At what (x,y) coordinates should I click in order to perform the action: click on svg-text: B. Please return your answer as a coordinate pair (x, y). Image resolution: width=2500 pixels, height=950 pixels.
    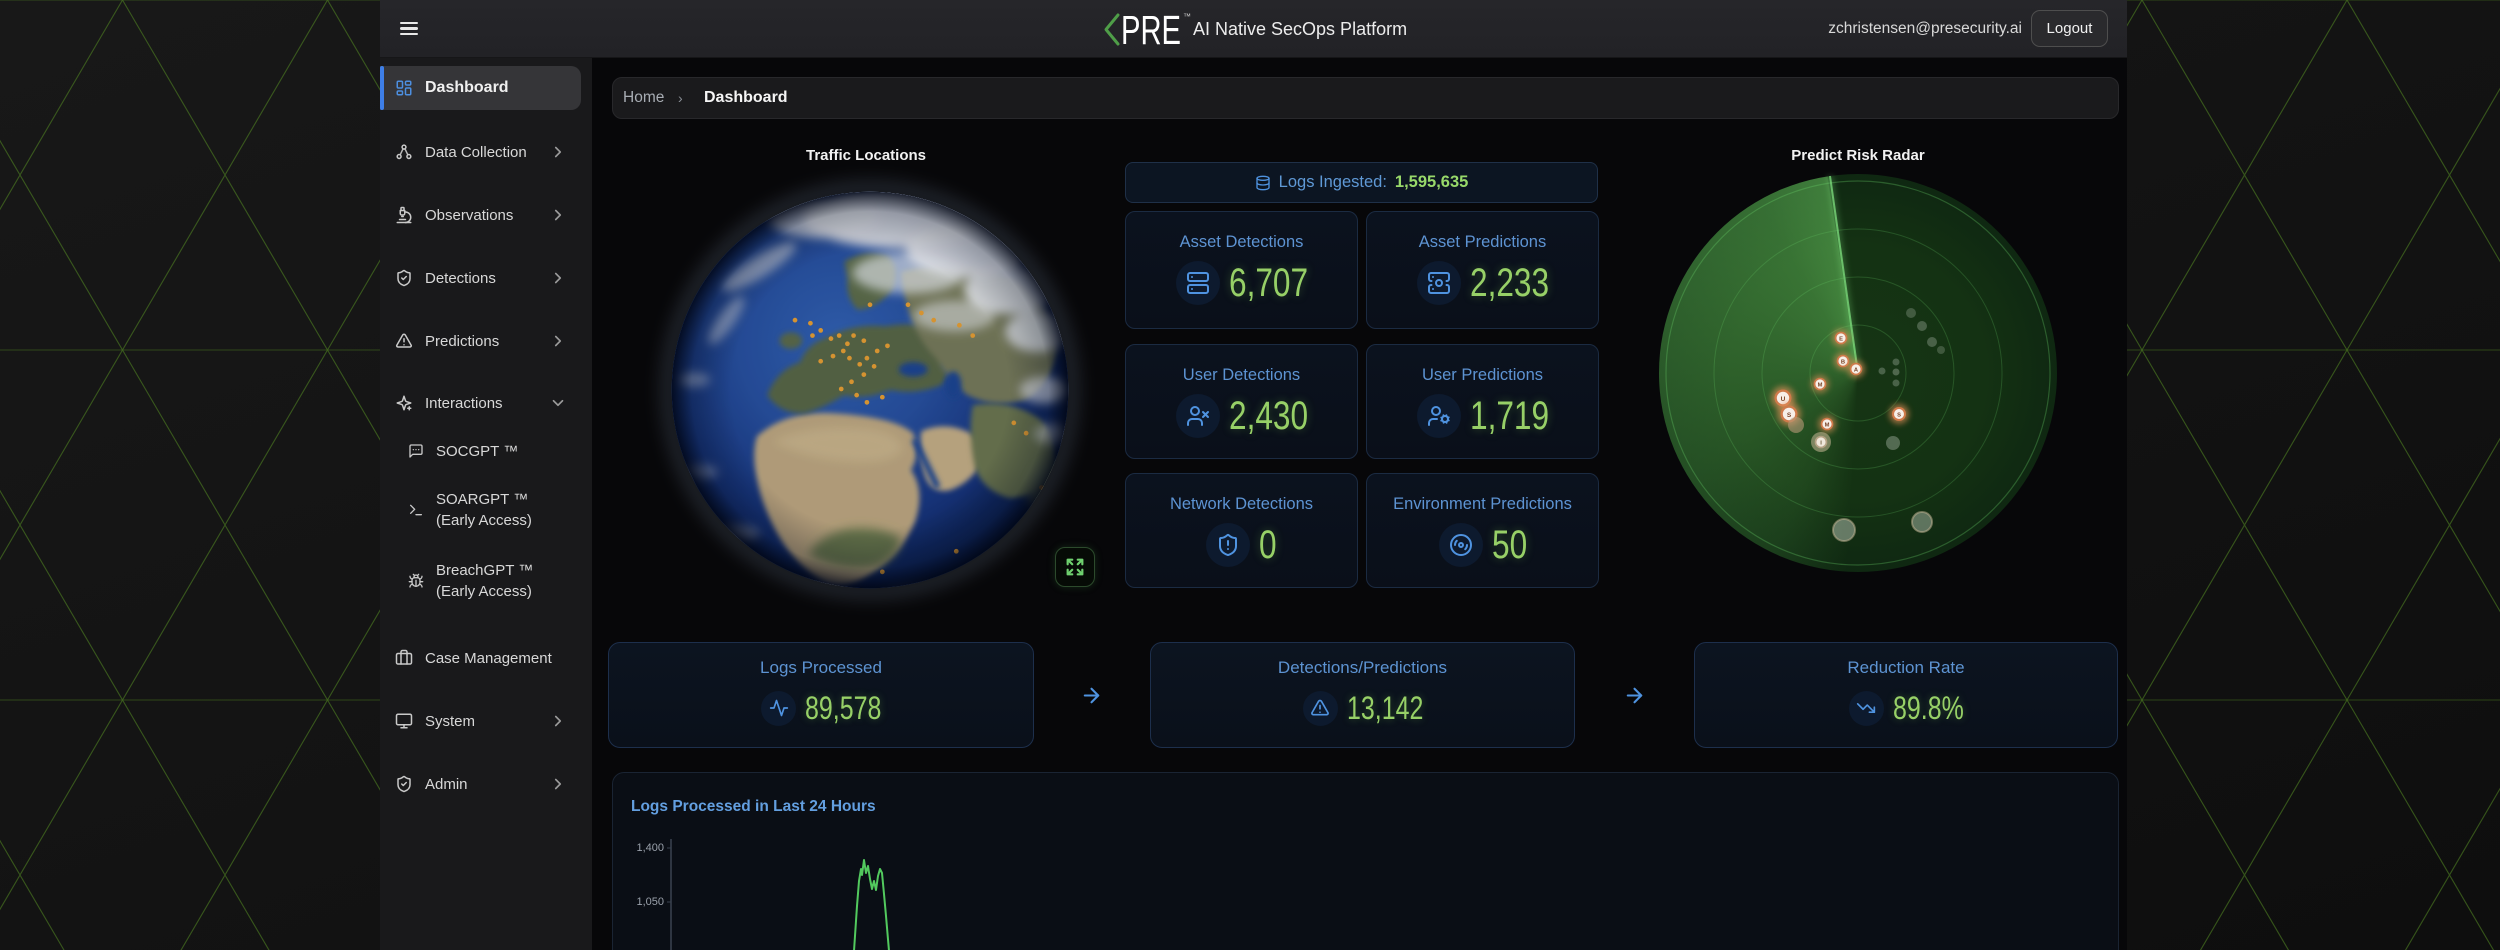
    Looking at the image, I should click on (1843, 363).